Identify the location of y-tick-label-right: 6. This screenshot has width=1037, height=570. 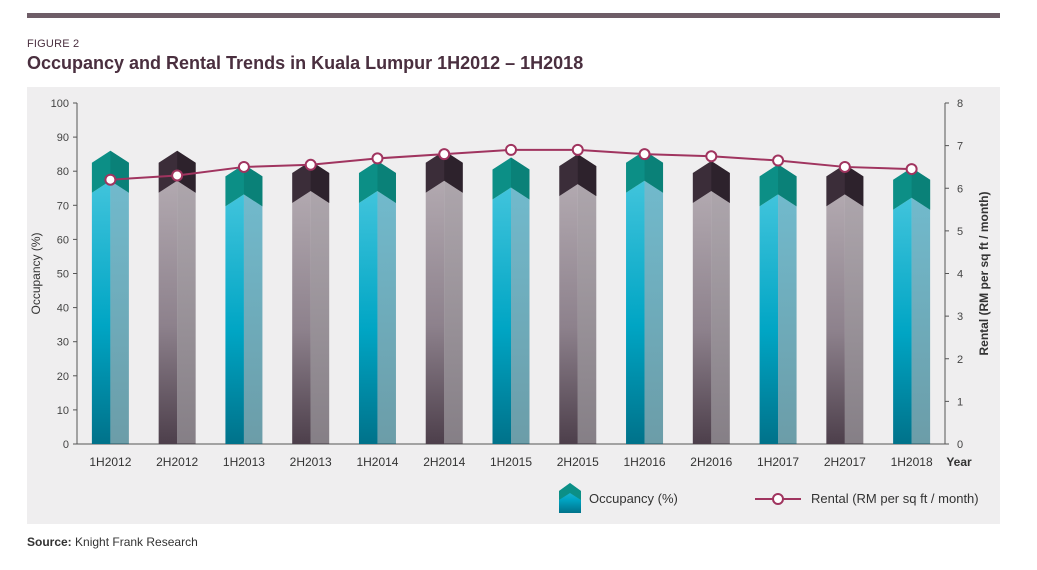
(960, 189).